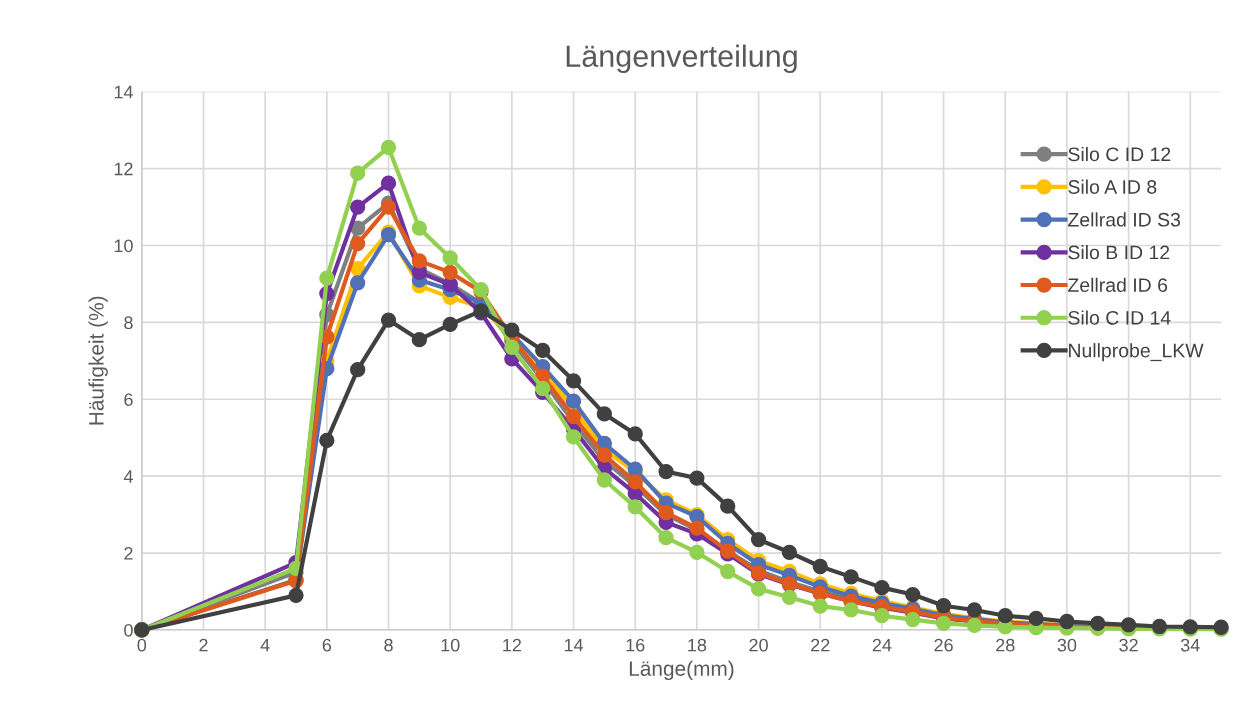 The height and width of the screenshot is (711, 1255). I want to click on legend-label: Zellrad ID S3, so click(1124, 219).